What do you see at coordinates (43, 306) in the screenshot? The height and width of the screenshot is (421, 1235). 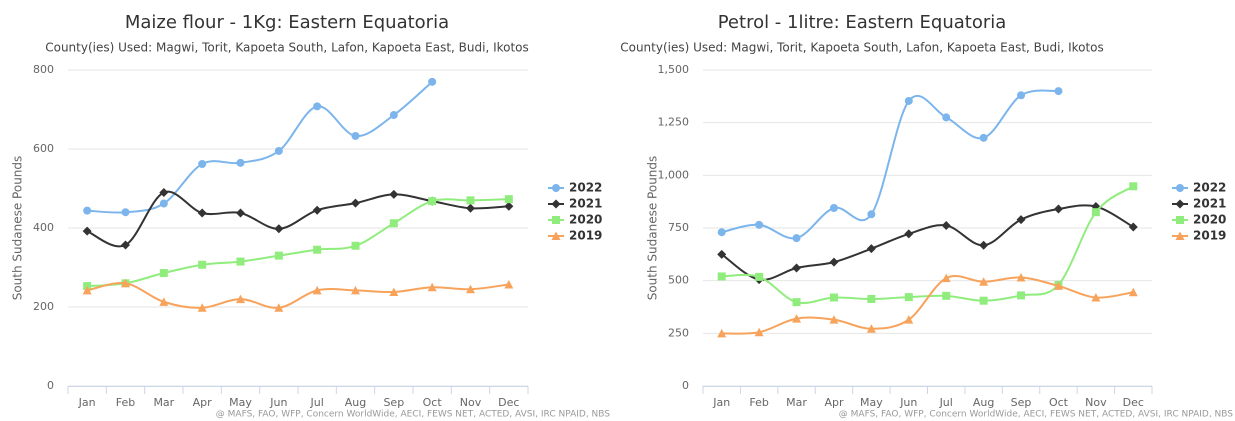 I see `y-tick-label: 200` at bounding box center [43, 306].